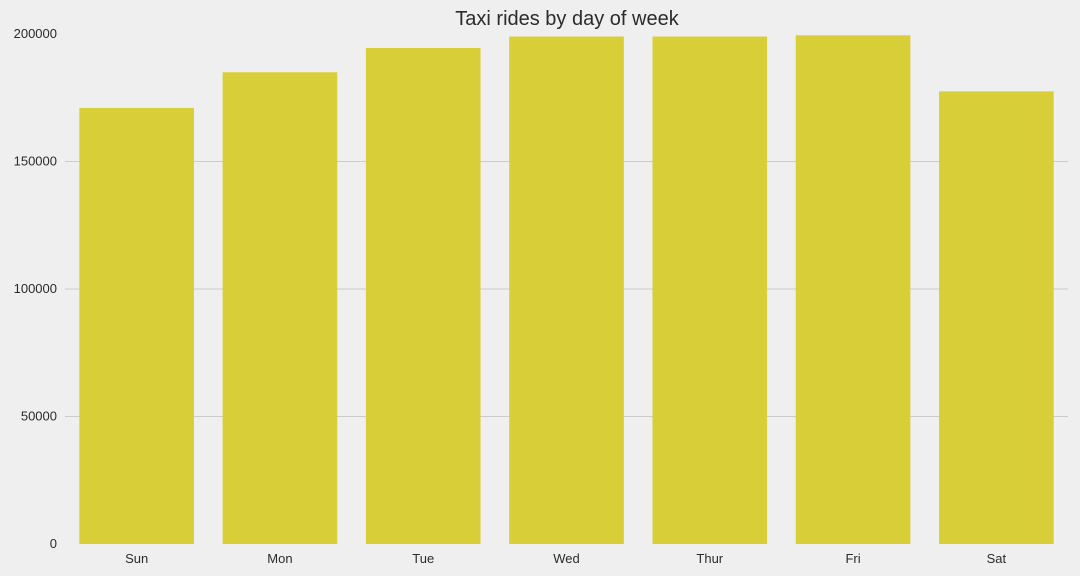  Describe the element at coordinates (136, 325) in the screenshot. I see `bar-sun` at that location.